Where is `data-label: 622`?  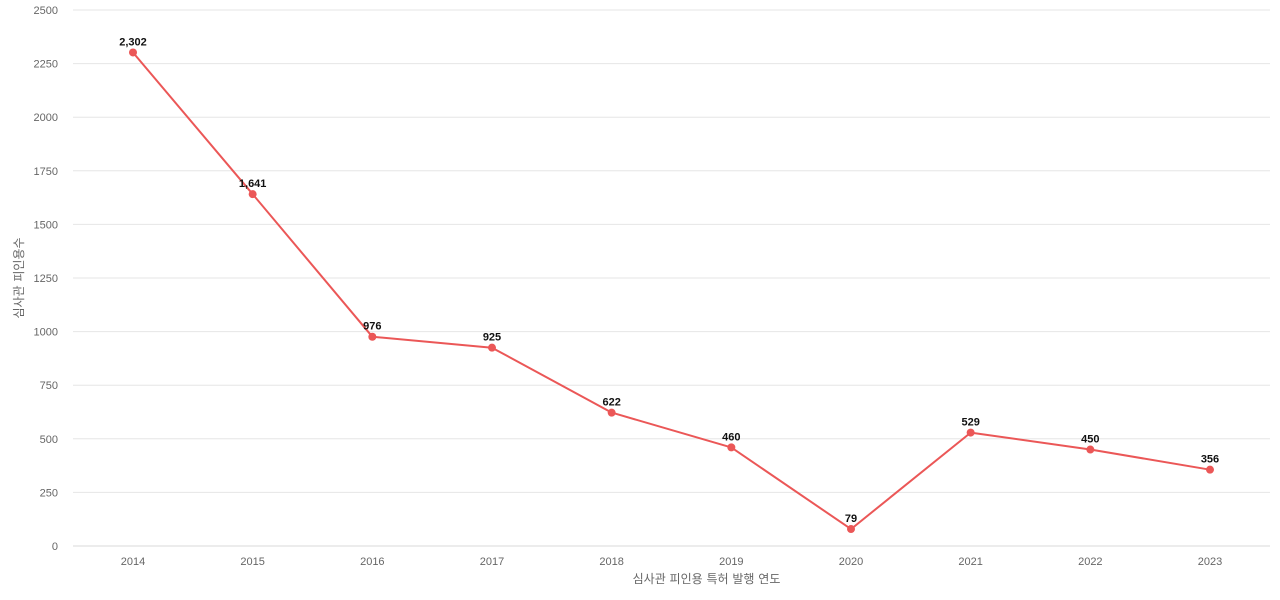
data-label: 622 is located at coordinates (611, 403).